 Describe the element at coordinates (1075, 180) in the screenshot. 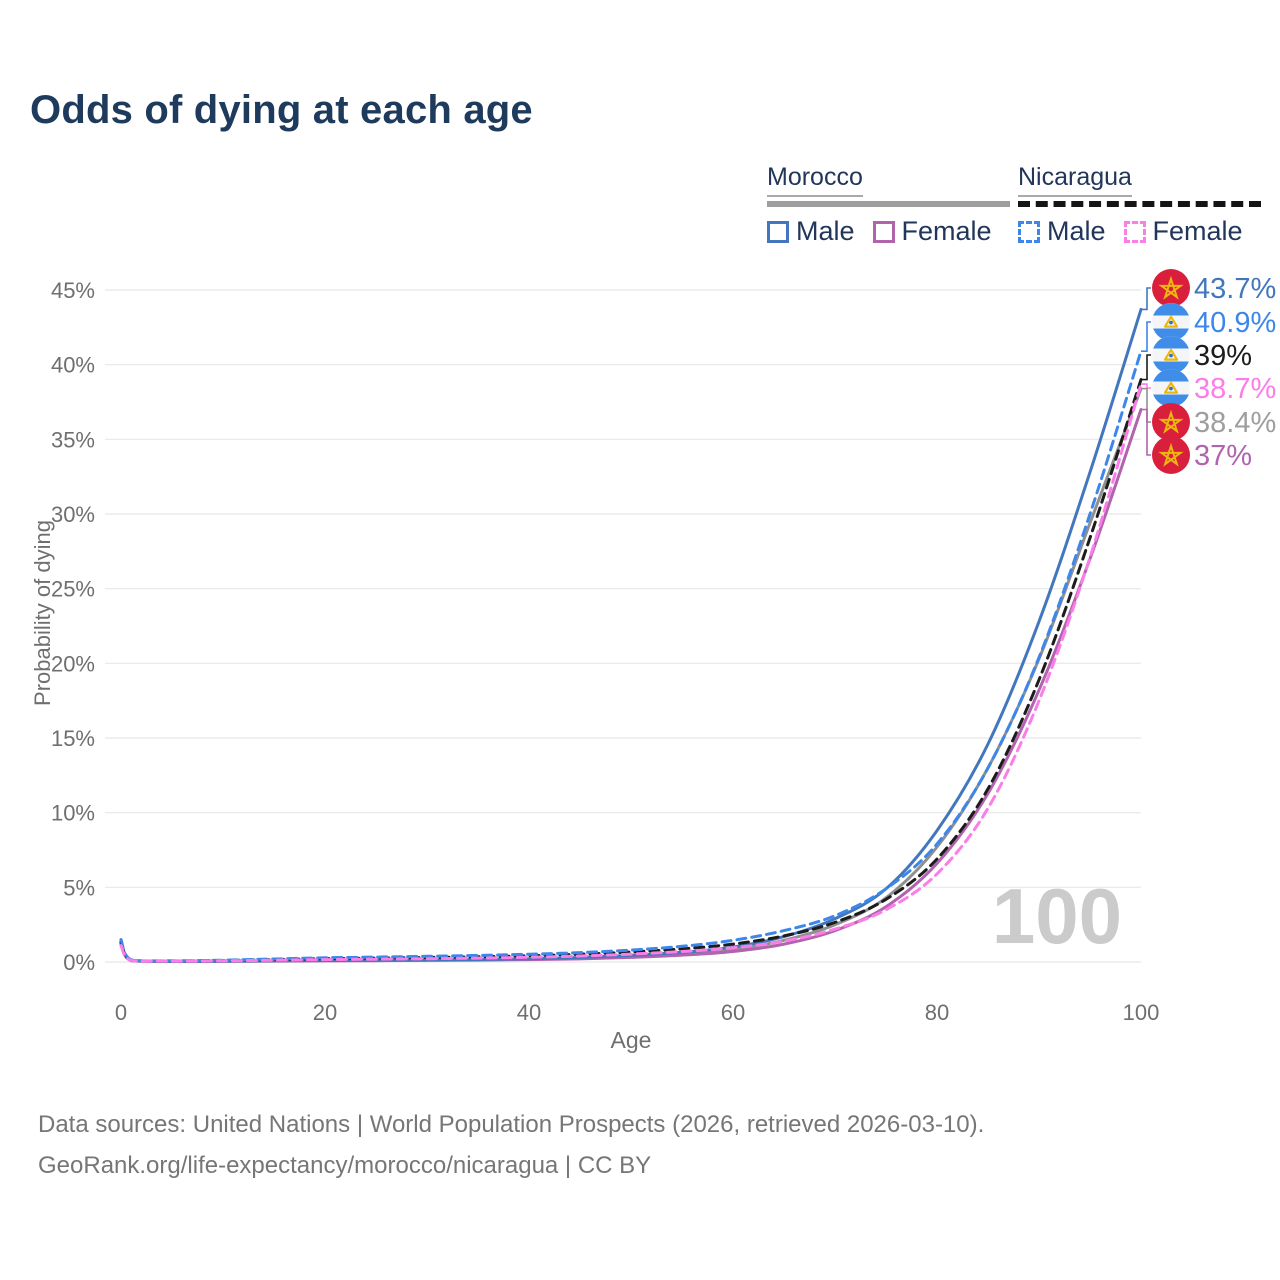

I see `legend-country-nicaragua: Nicaragua` at that location.